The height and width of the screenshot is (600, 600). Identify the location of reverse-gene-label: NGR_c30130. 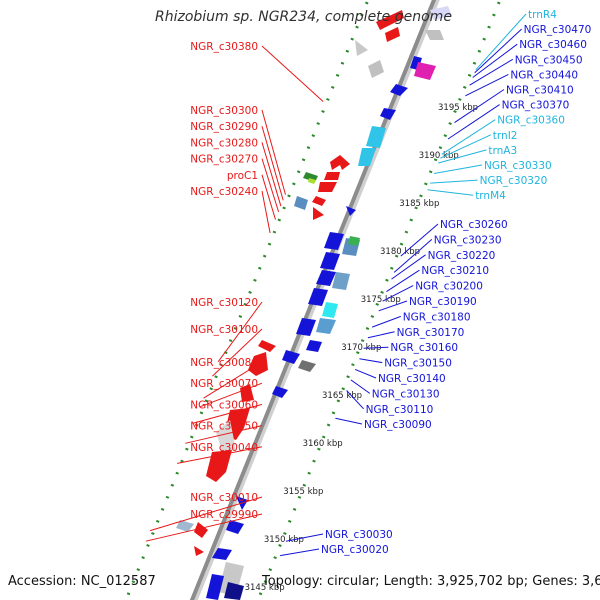
(406, 394).